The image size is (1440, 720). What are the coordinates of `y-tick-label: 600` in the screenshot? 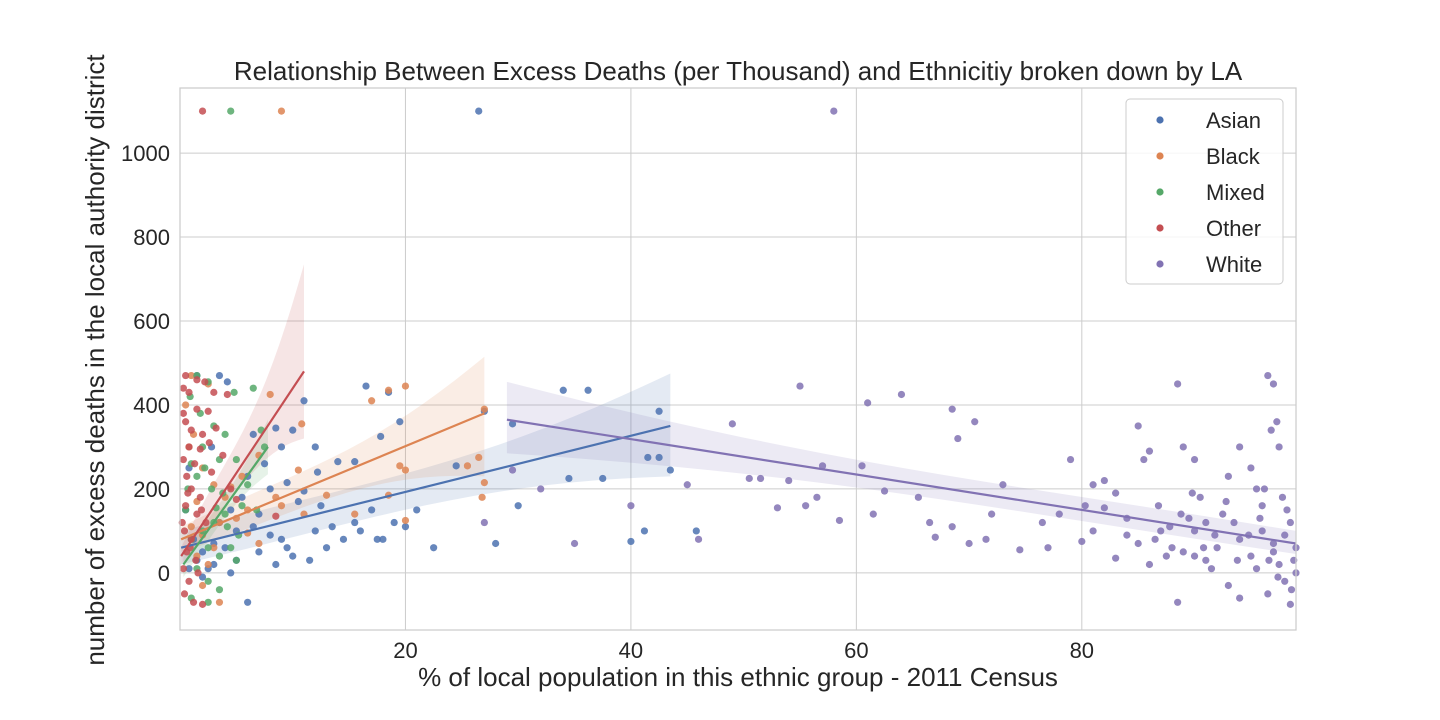 It's located at (151, 321).